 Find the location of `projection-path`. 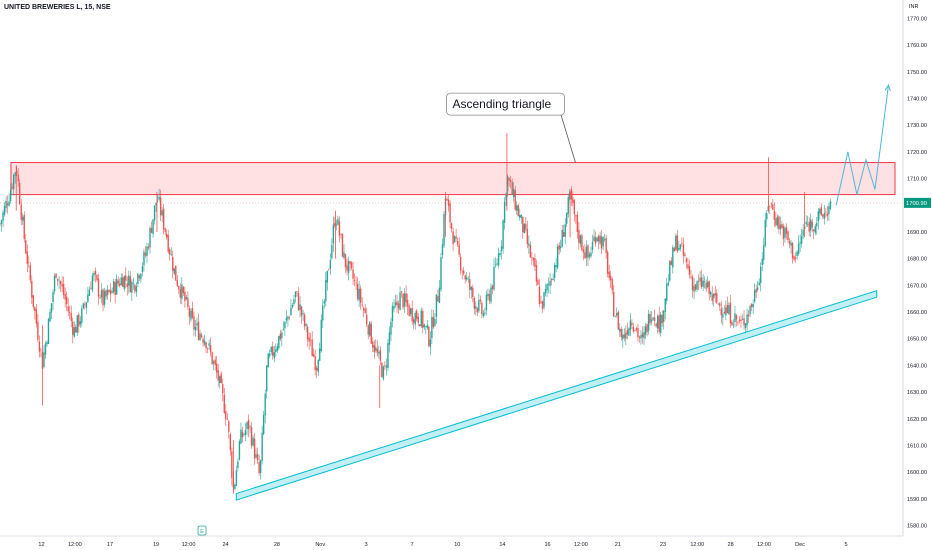

projection-path is located at coordinates (862, 145).